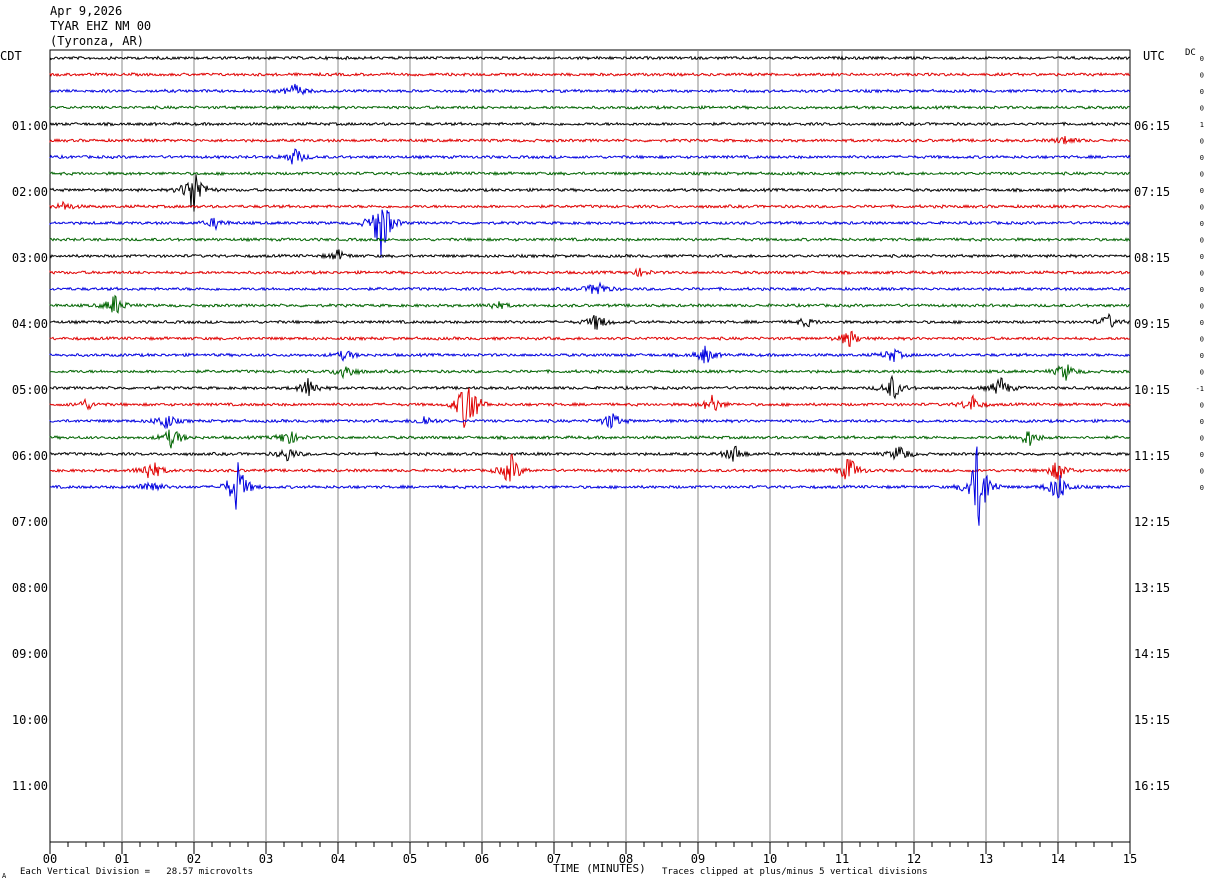 Image resolution: width=1210 pixels, height=886 pixels. What do you see at coordinates (30, 126) in the screenshot?
I see `left-hour-label: 01:00` at bounding box center [30, 126].